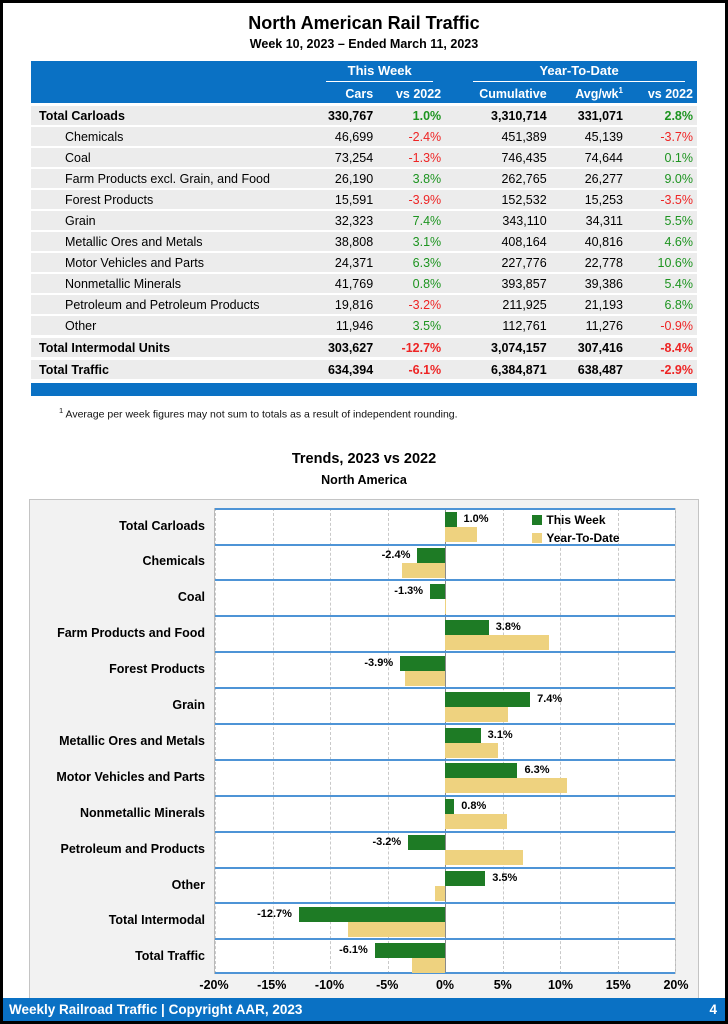 This screenshot has height=1024, width=728. Describe the element at coordinates (665, 284) in the screenshot. I see `table-cell: 5.4%` at that location.